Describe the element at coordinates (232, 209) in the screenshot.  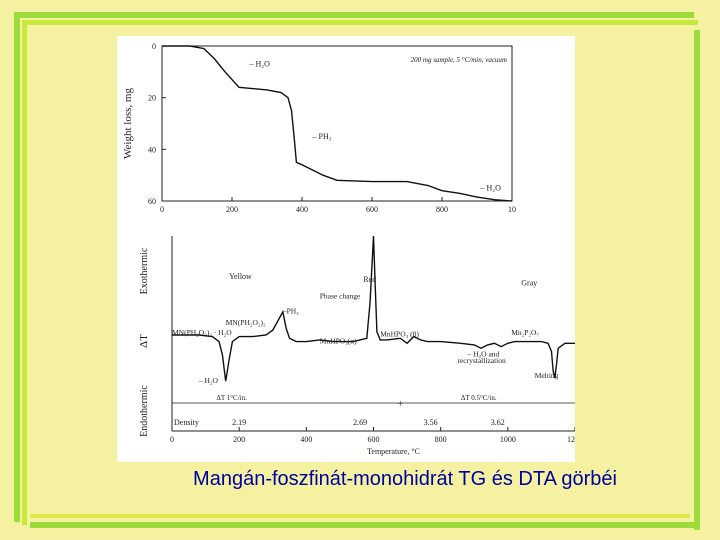
I see `tg-x-tick-label: 200` at that location.